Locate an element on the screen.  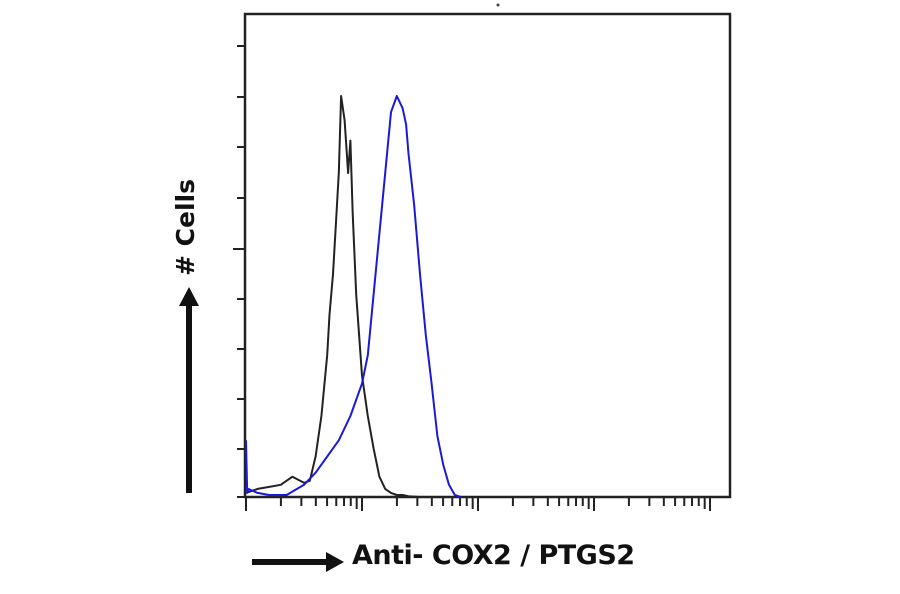
x-axis-label: Anti- COX2 / PTGS2 is located at coordinates (493, 555).